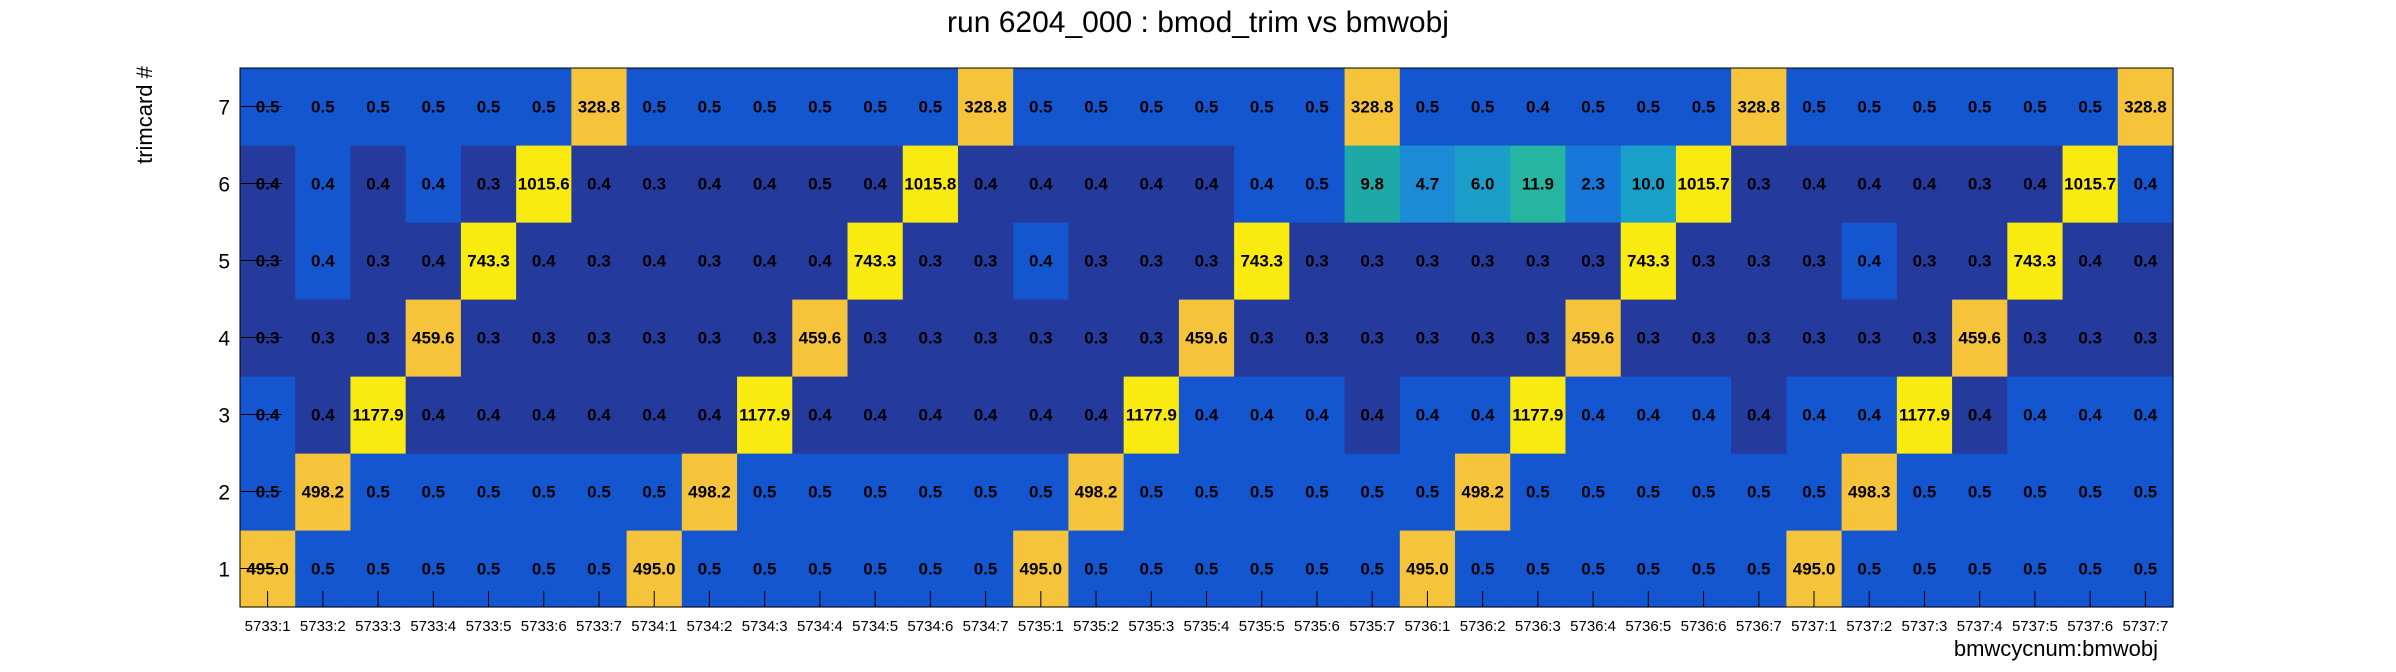 The image size is (2396, 672). I want to click on cell-value-label: 495.0, so click(1814, 569).